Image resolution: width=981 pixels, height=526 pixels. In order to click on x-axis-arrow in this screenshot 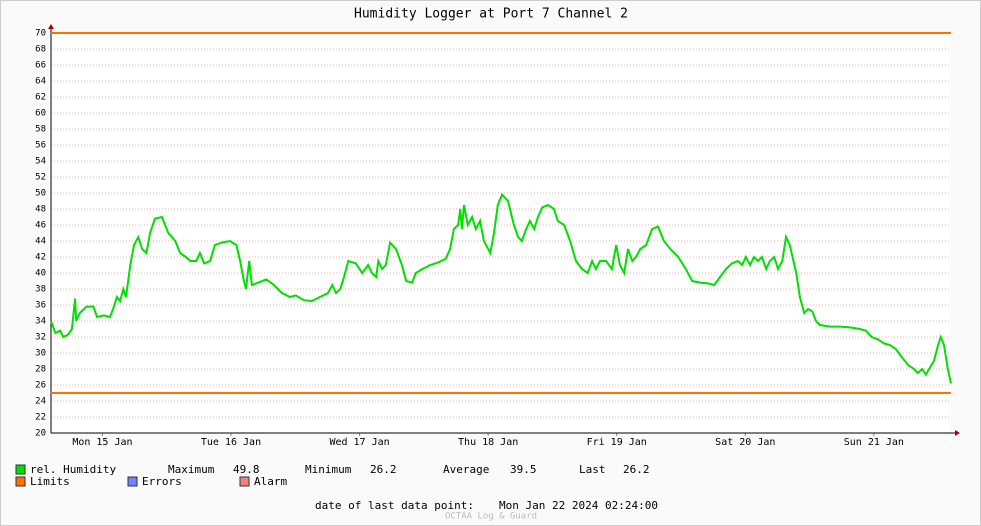, I will do `click(957, 433)`.